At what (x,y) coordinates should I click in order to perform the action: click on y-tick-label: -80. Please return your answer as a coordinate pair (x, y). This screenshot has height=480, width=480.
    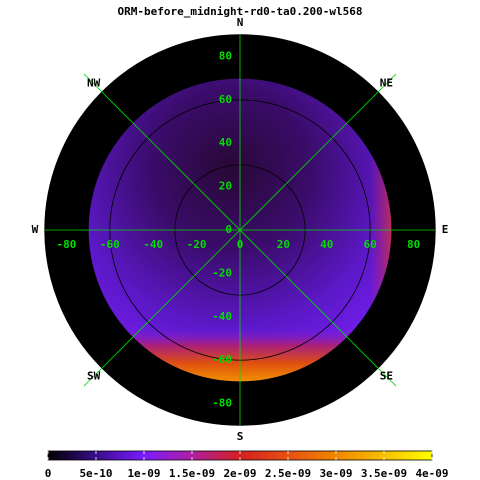
    Looking at the image, I should click on (222, 403).